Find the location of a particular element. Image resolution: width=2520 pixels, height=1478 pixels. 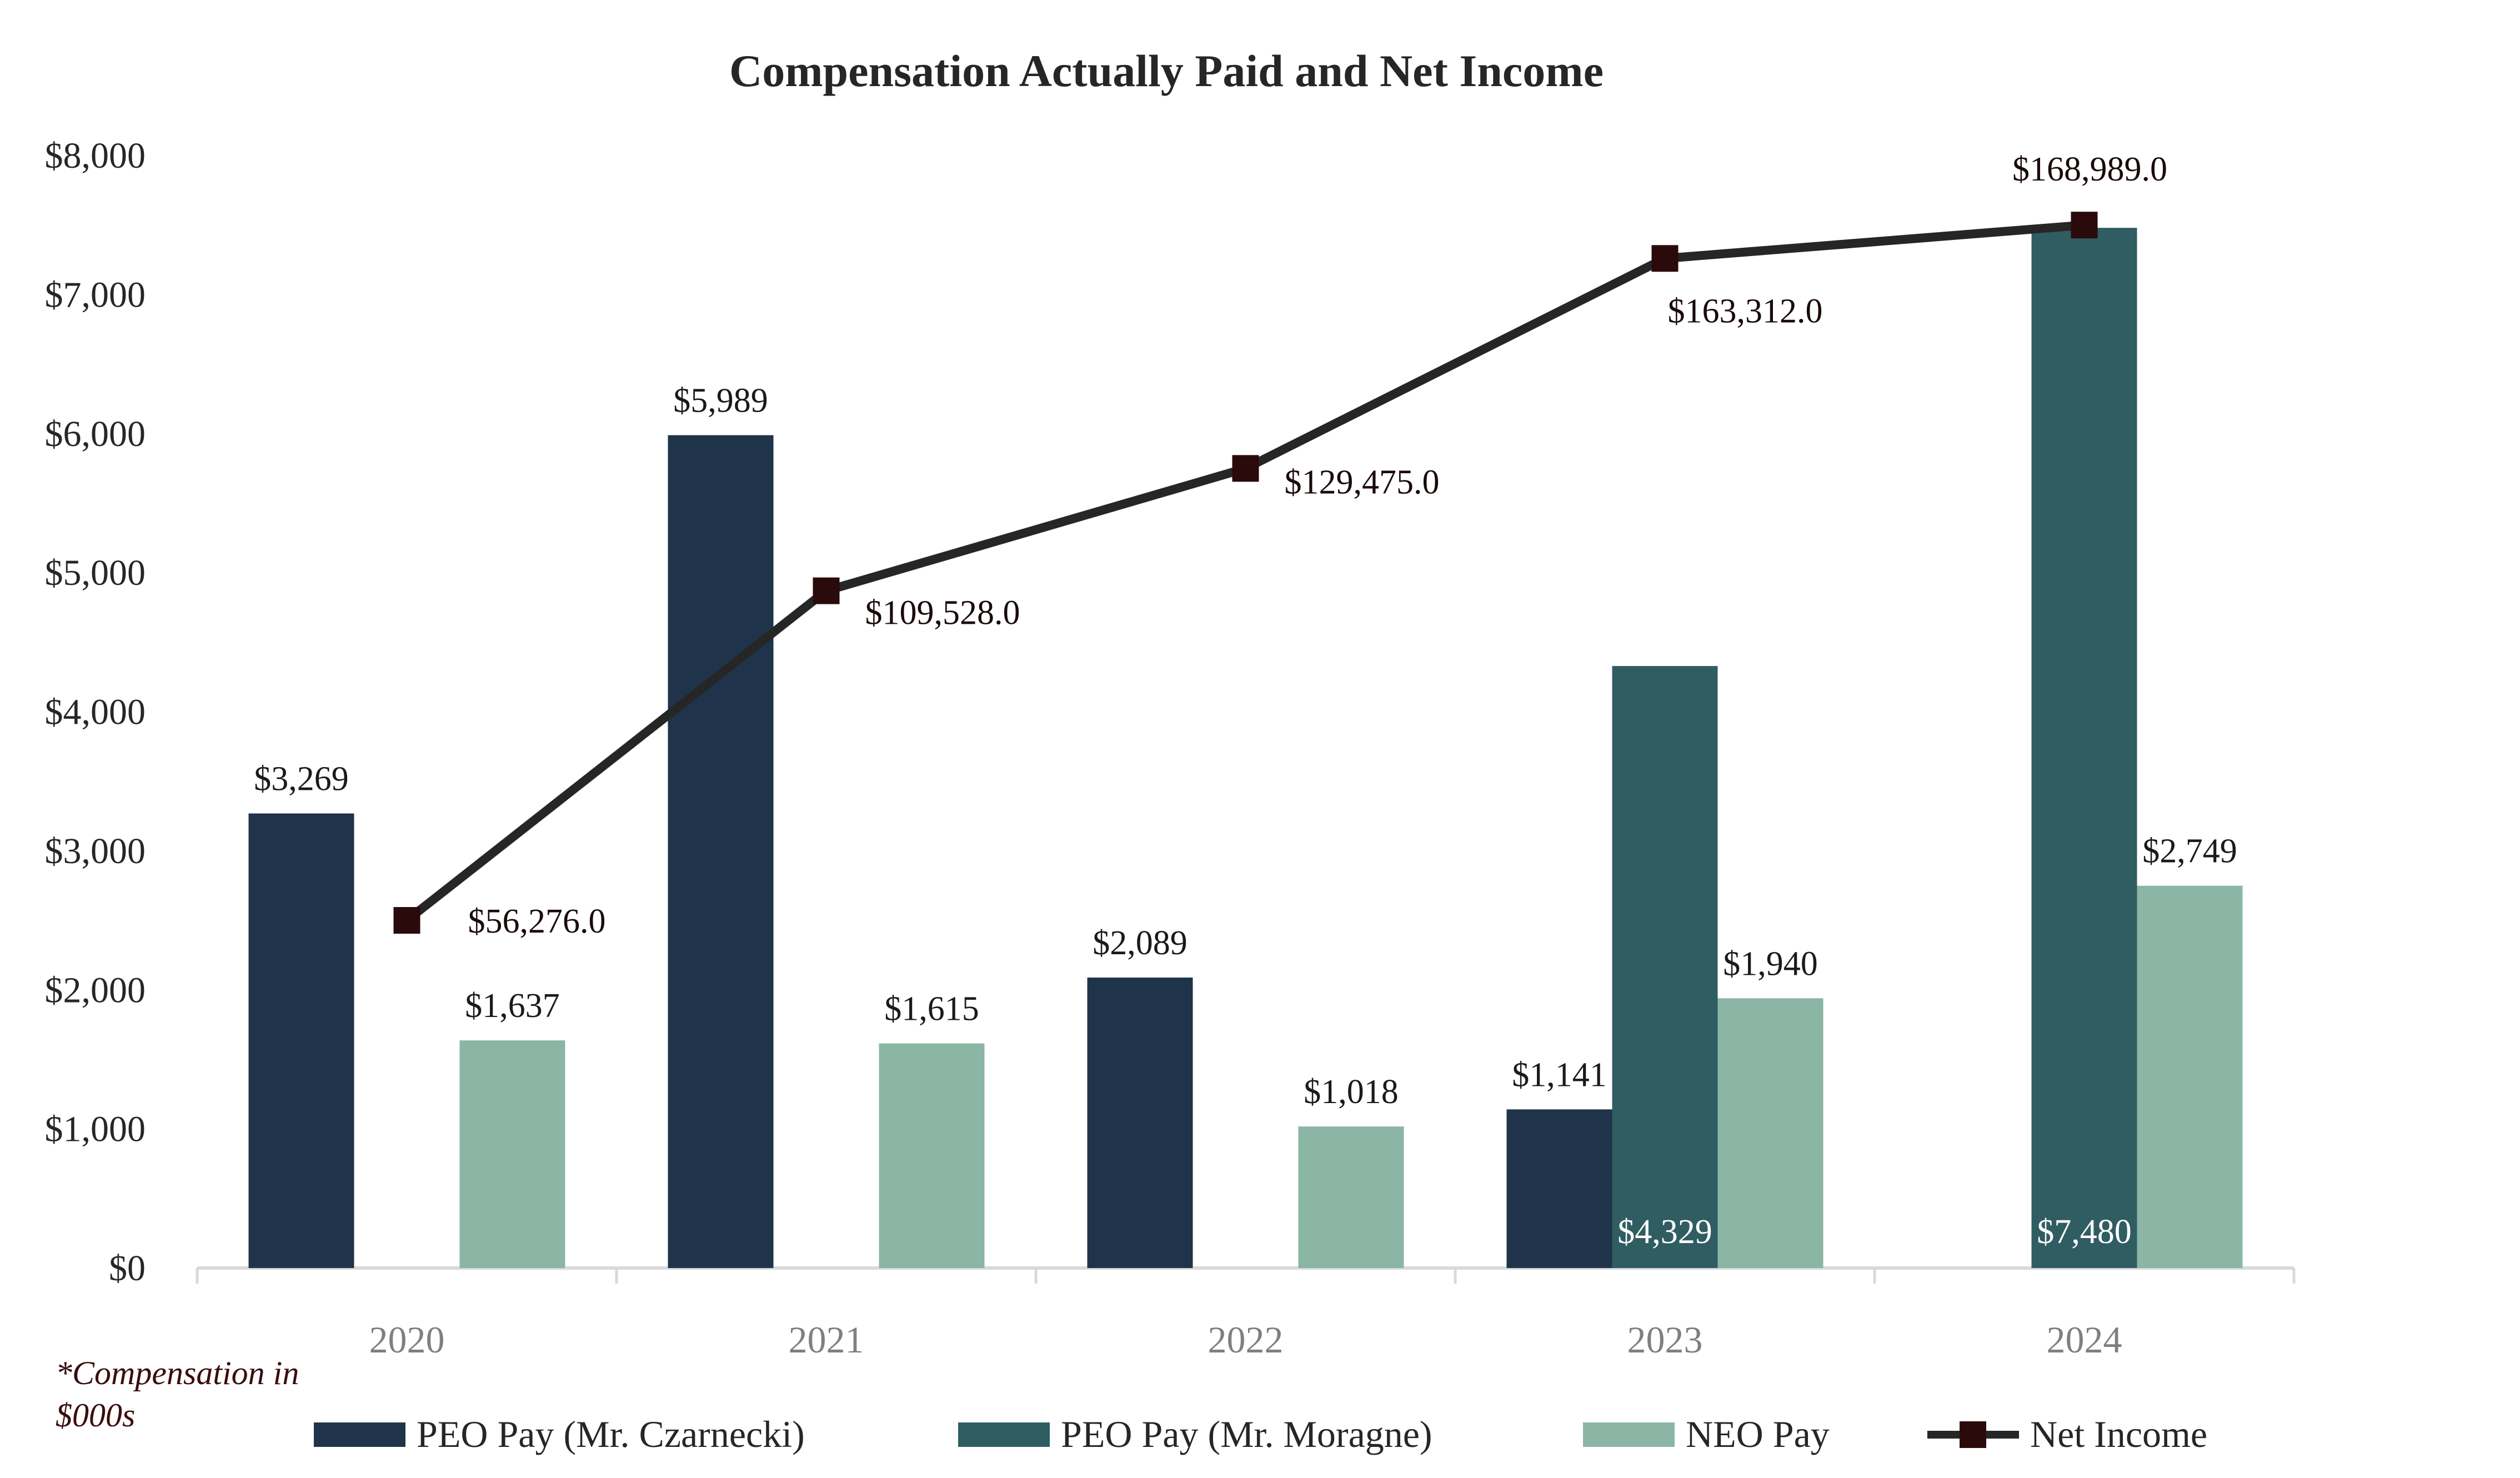

x-tick-label: 2024 is located at coordinates (2084, 1340).